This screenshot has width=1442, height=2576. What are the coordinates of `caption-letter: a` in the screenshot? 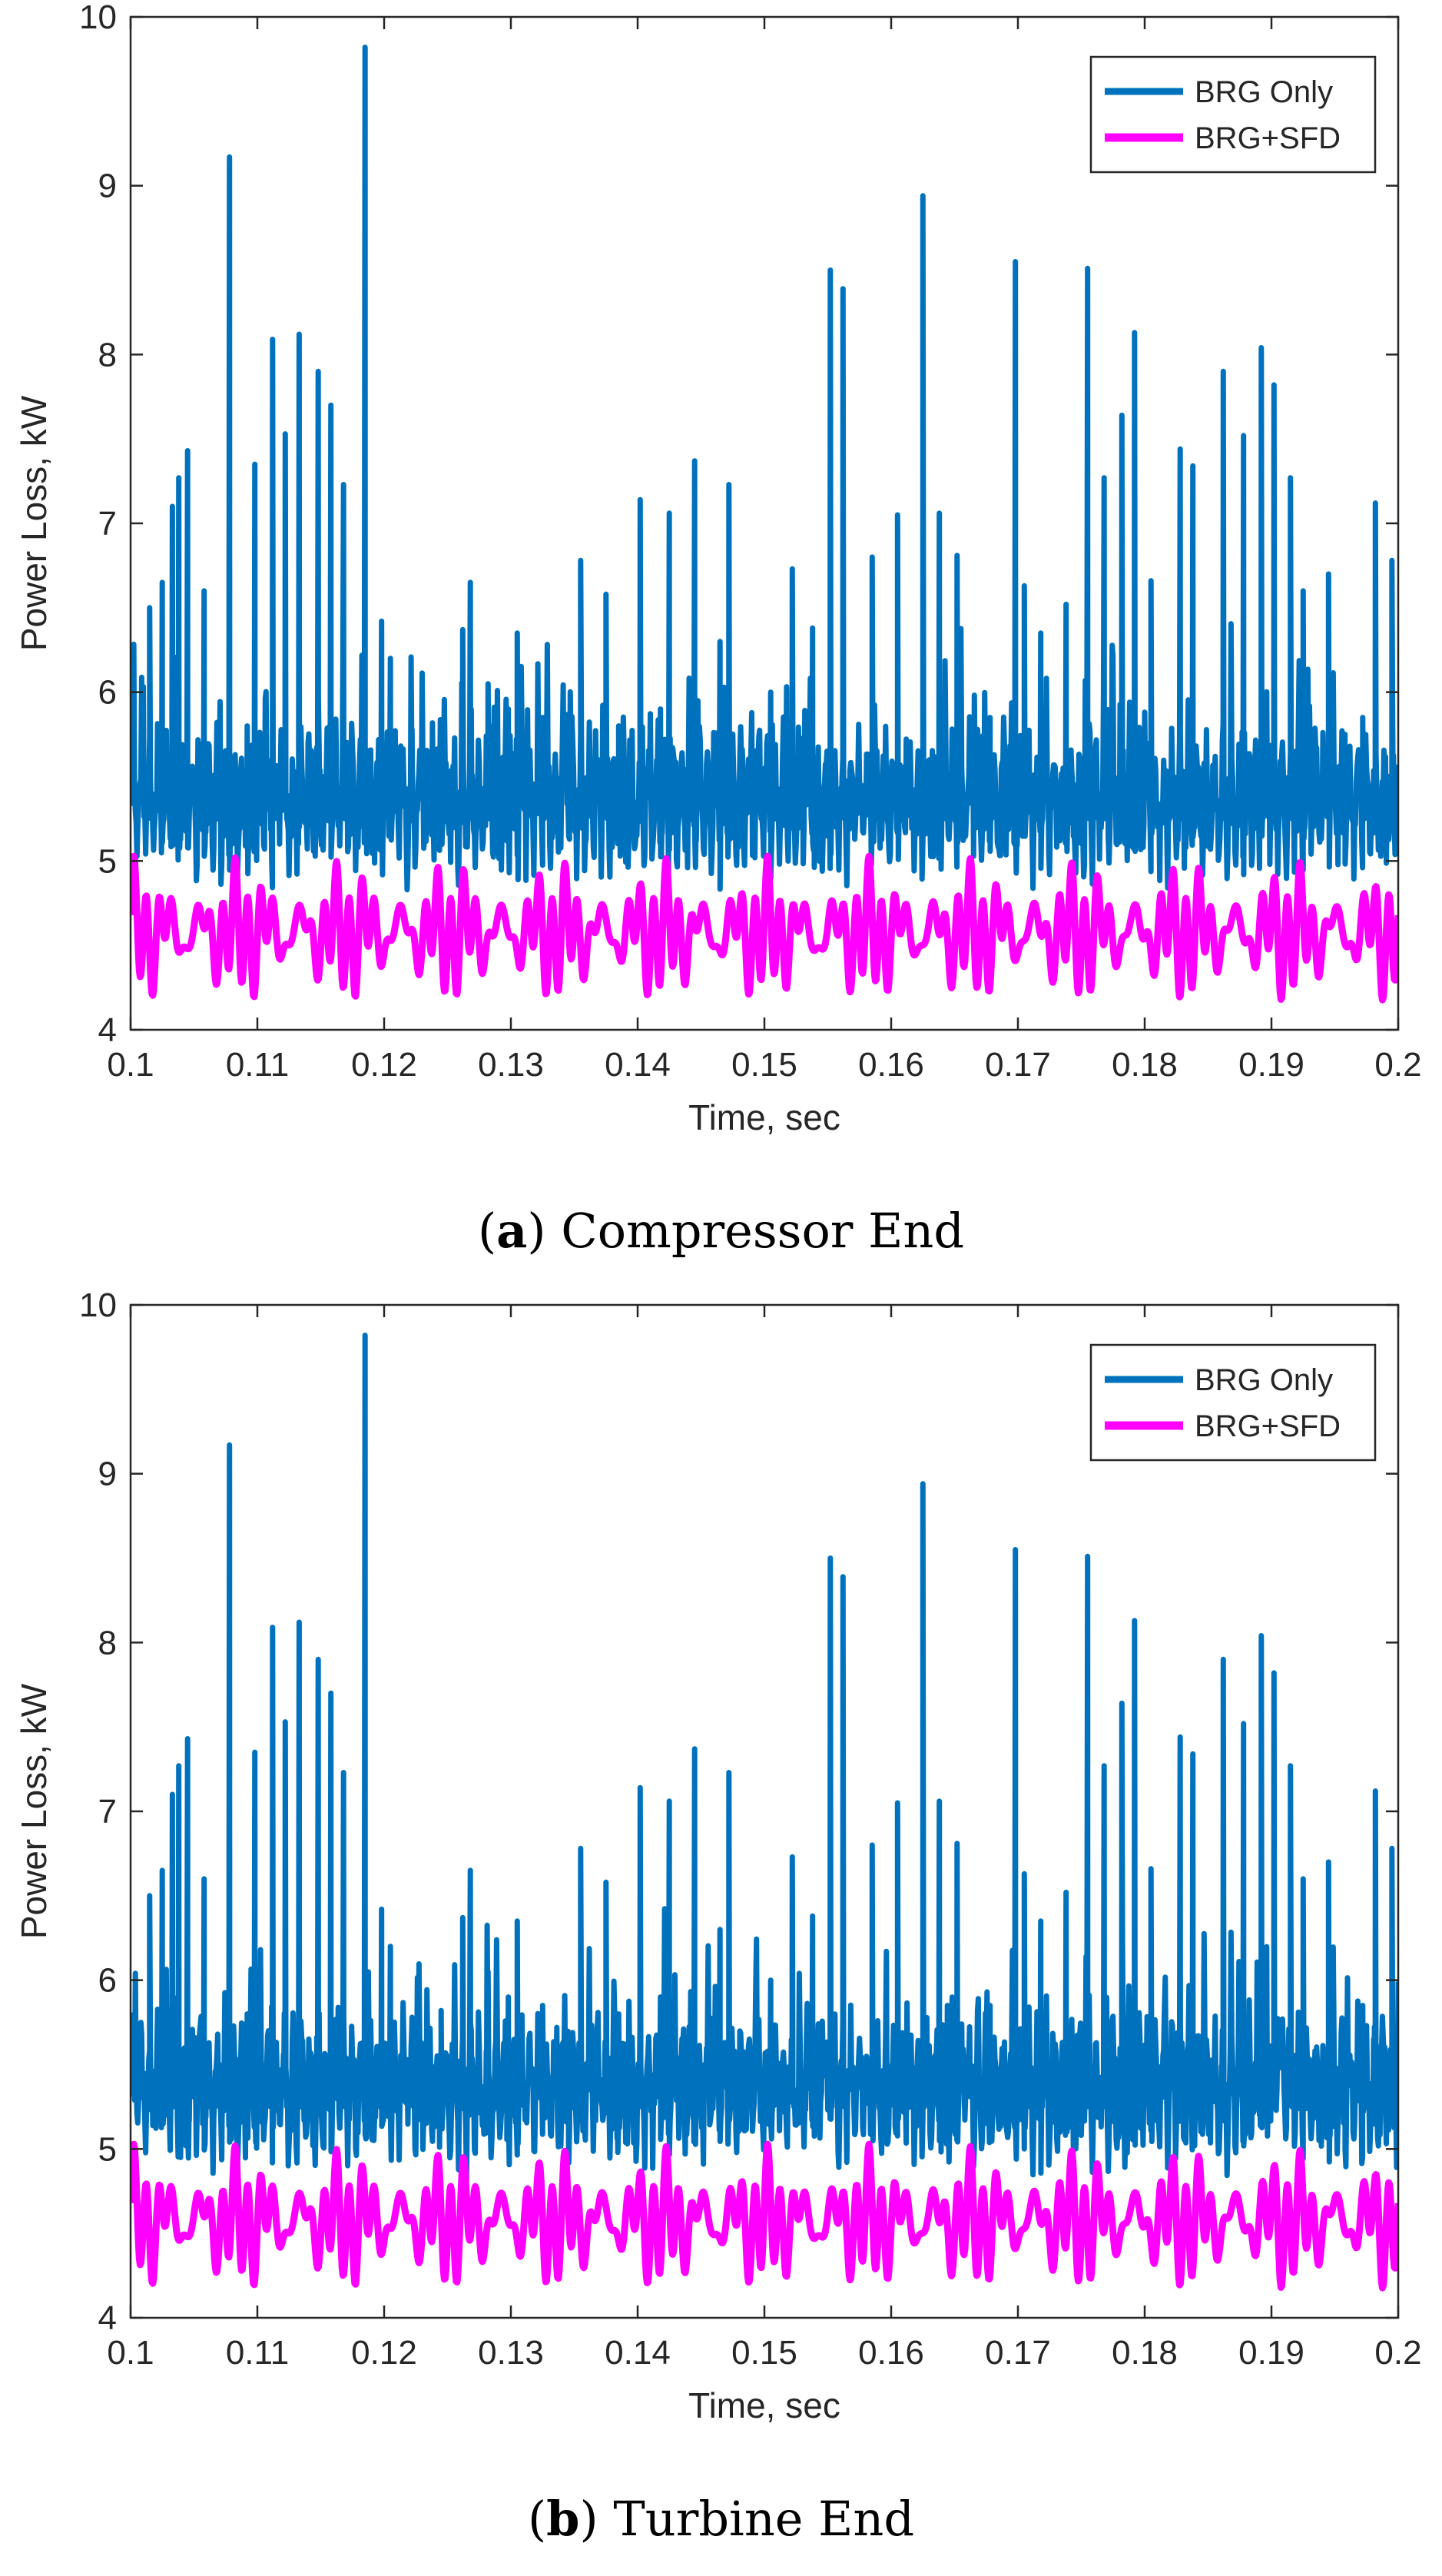 It's located at (512, 1231).